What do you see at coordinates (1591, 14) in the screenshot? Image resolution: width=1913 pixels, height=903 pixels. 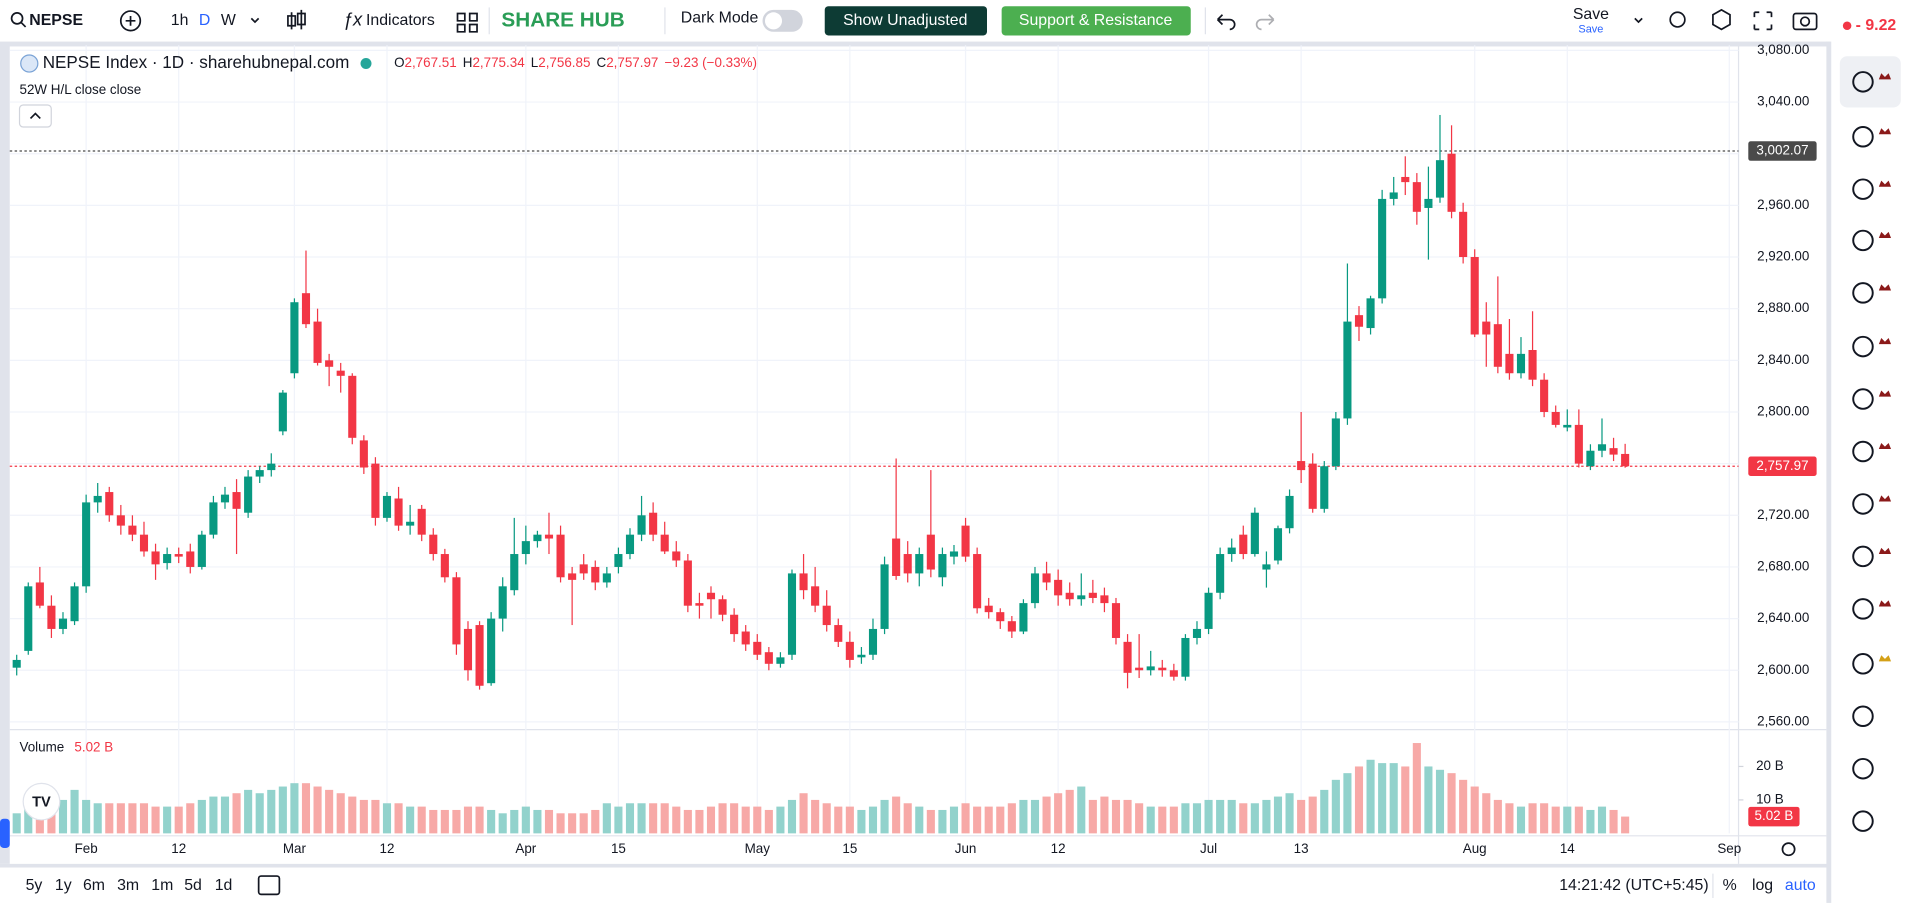 I see `save: Save` at bounding box center [1591, 14].